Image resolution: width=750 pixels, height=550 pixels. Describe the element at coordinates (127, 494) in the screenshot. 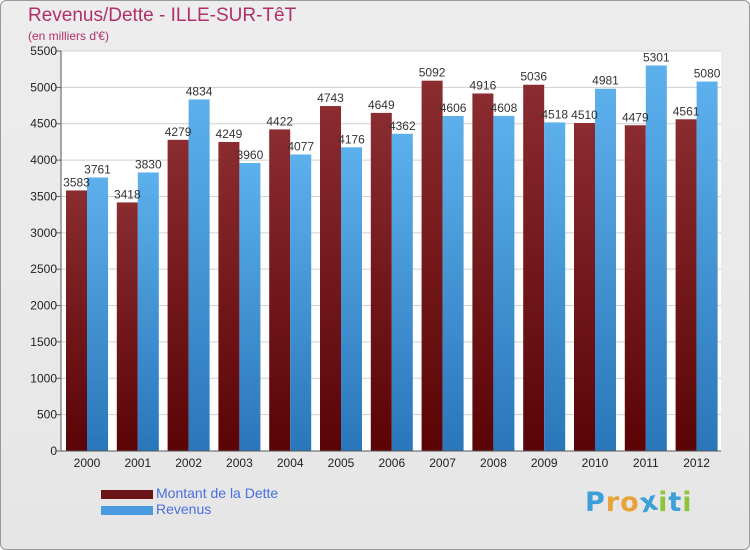

I see `legend-swatch-debt` at that location.